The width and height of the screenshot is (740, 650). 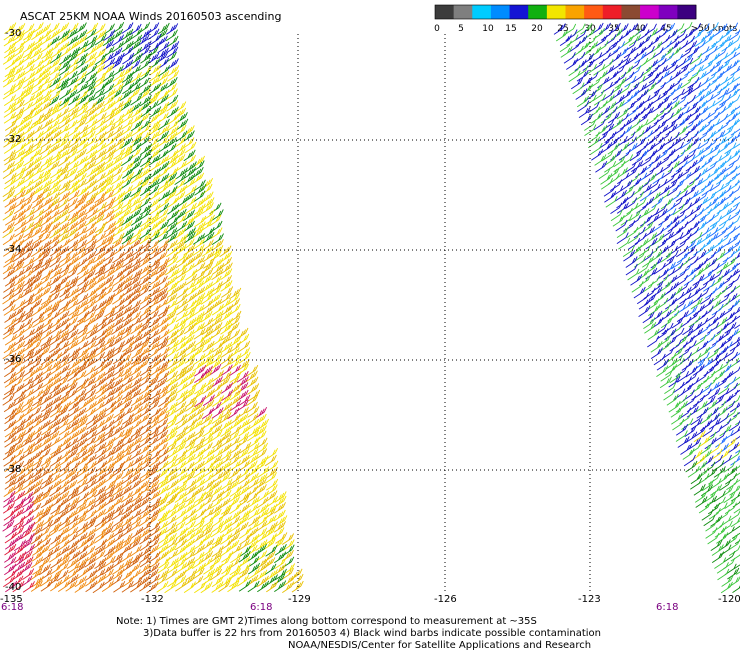 I want to click on legend-label: 30, so click(x=590, y=29).